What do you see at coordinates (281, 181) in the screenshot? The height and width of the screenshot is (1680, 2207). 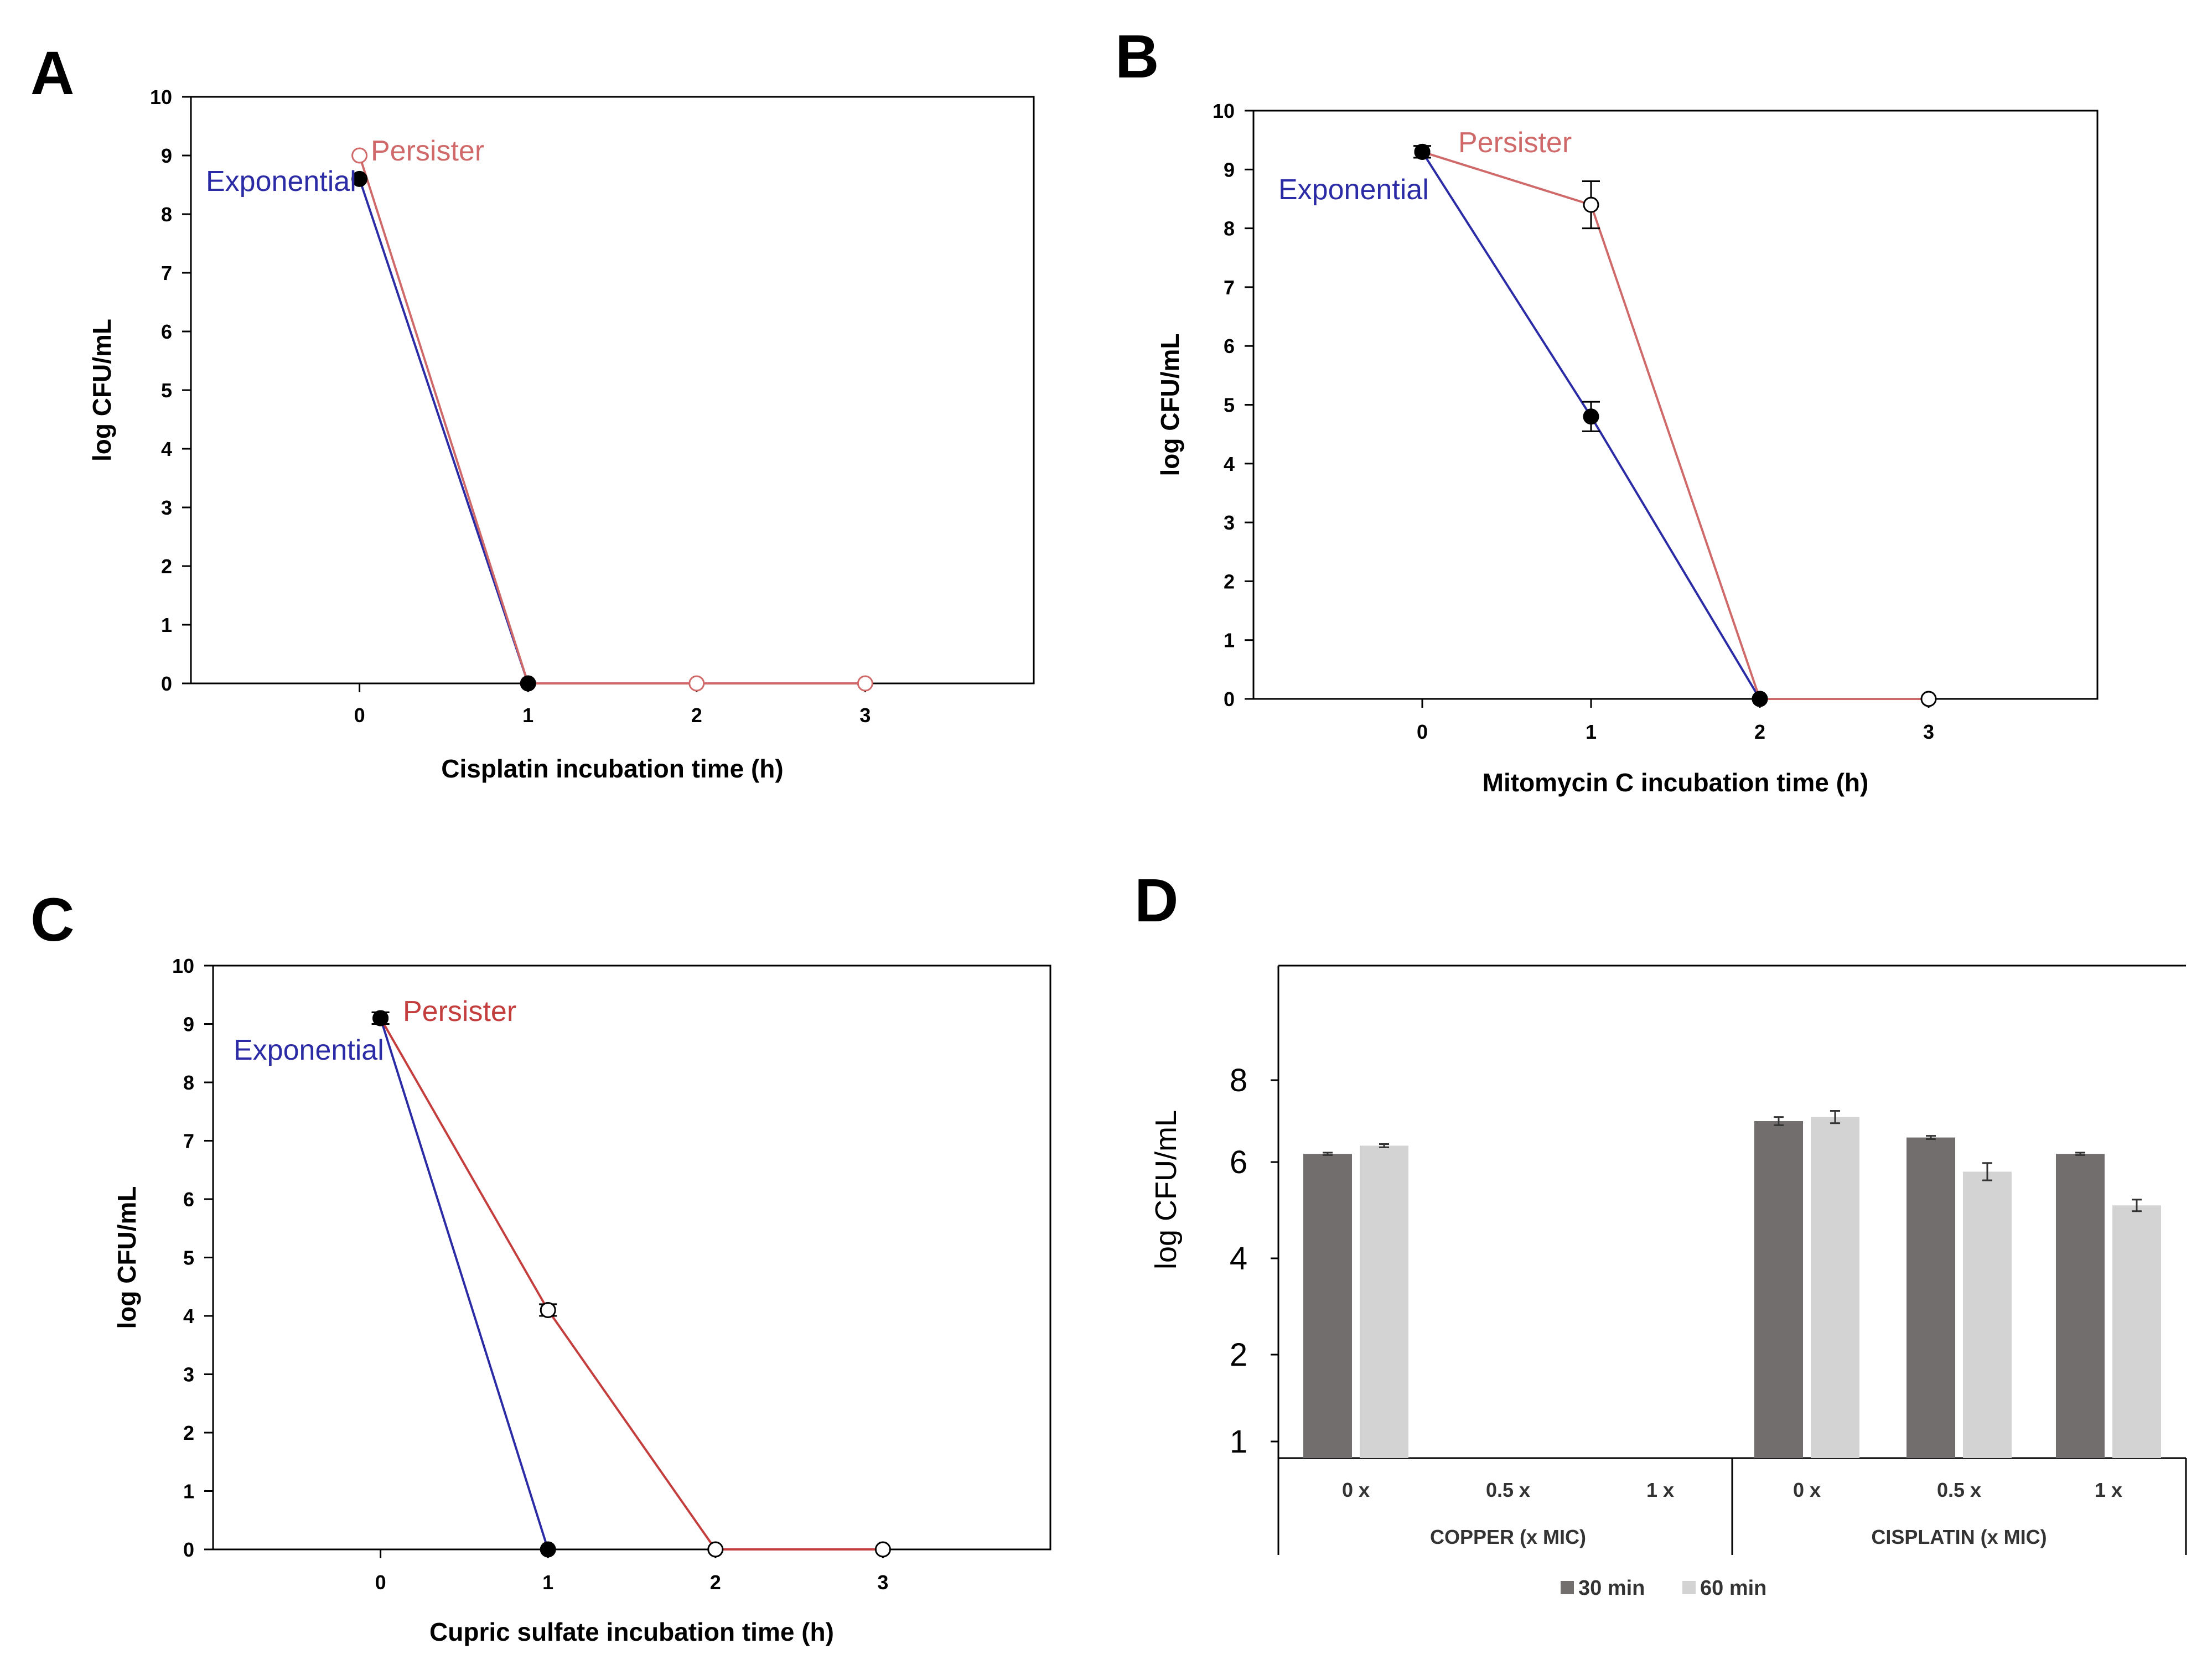 I see `series-label-exponential: Exponential` at bounding box center [281, 181].